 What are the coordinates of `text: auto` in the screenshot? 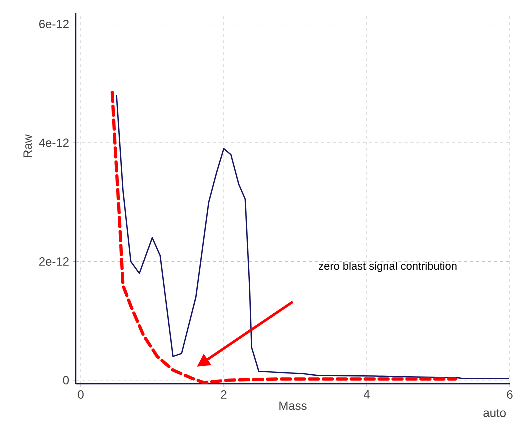 It's located at (495, 413).